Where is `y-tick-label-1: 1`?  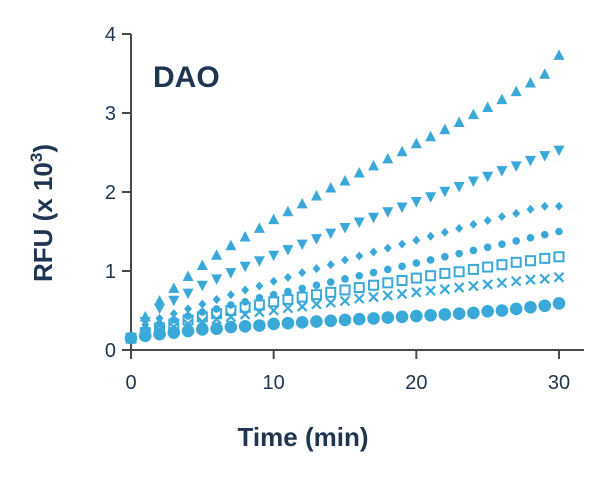
y-tick-label-1: 1 is located at coordinates (110, 272).